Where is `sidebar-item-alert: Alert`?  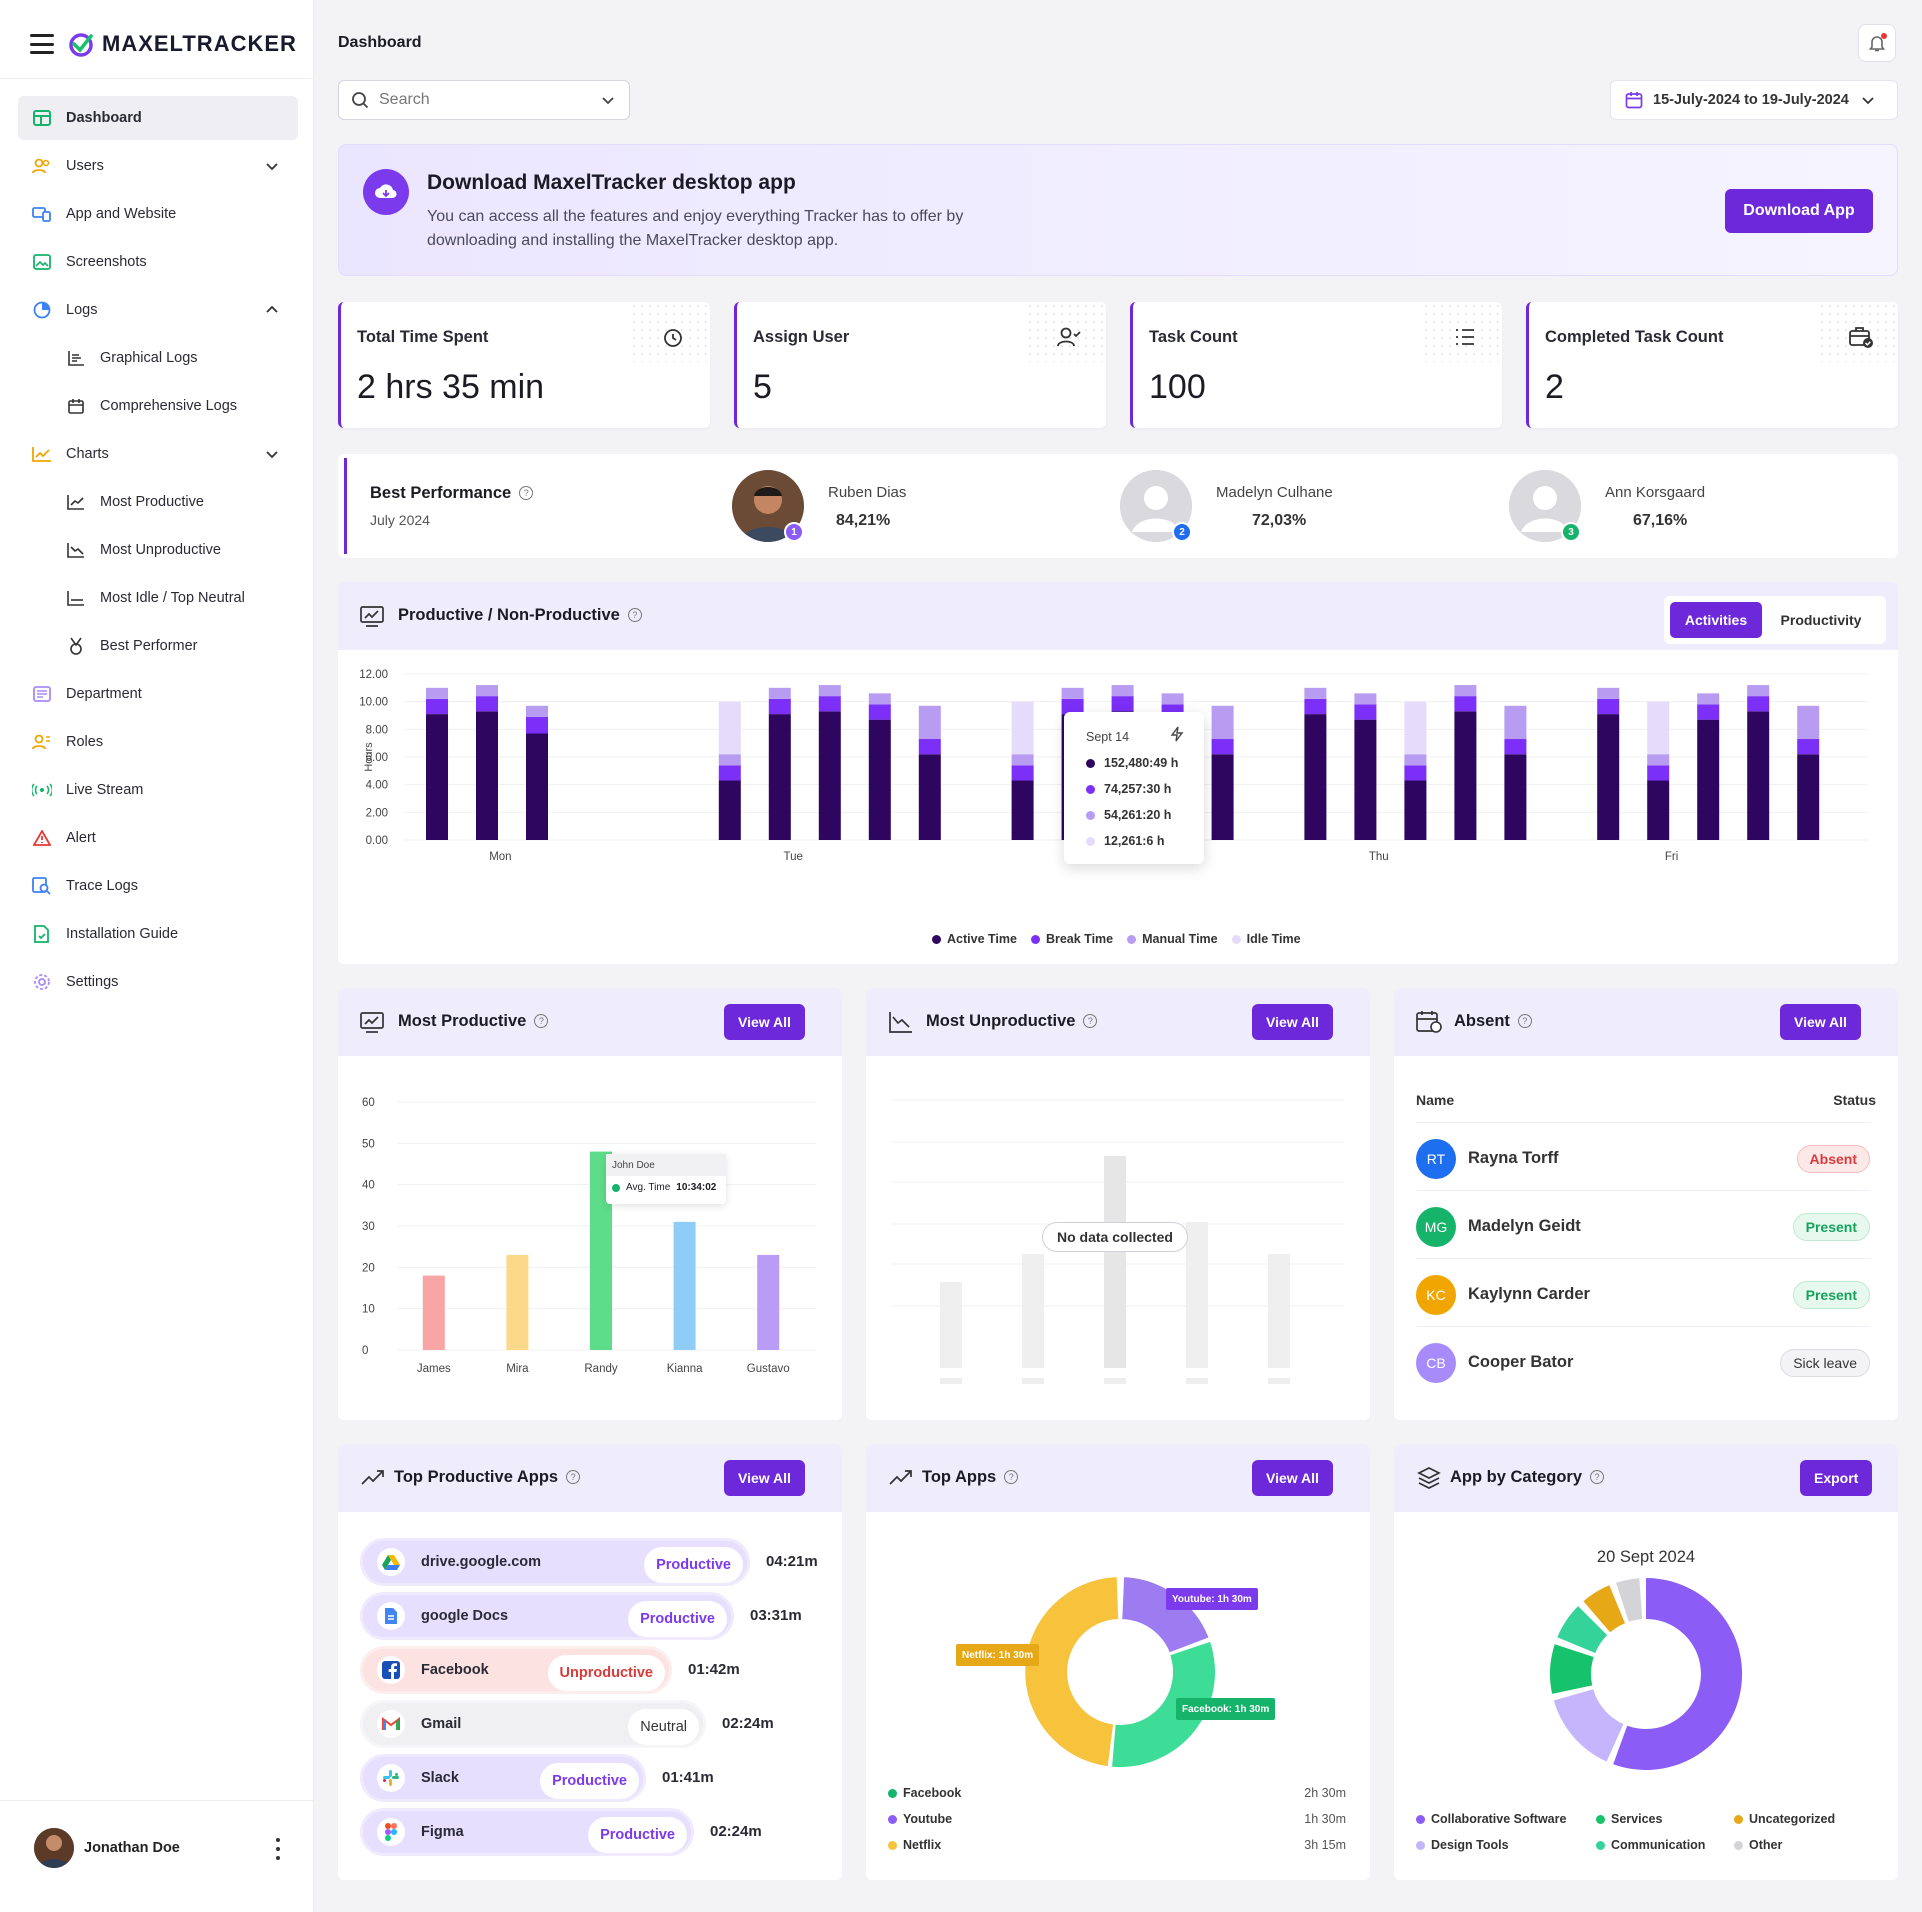 sidebar-item-alert: Alert is located at coordinates (158, 838).